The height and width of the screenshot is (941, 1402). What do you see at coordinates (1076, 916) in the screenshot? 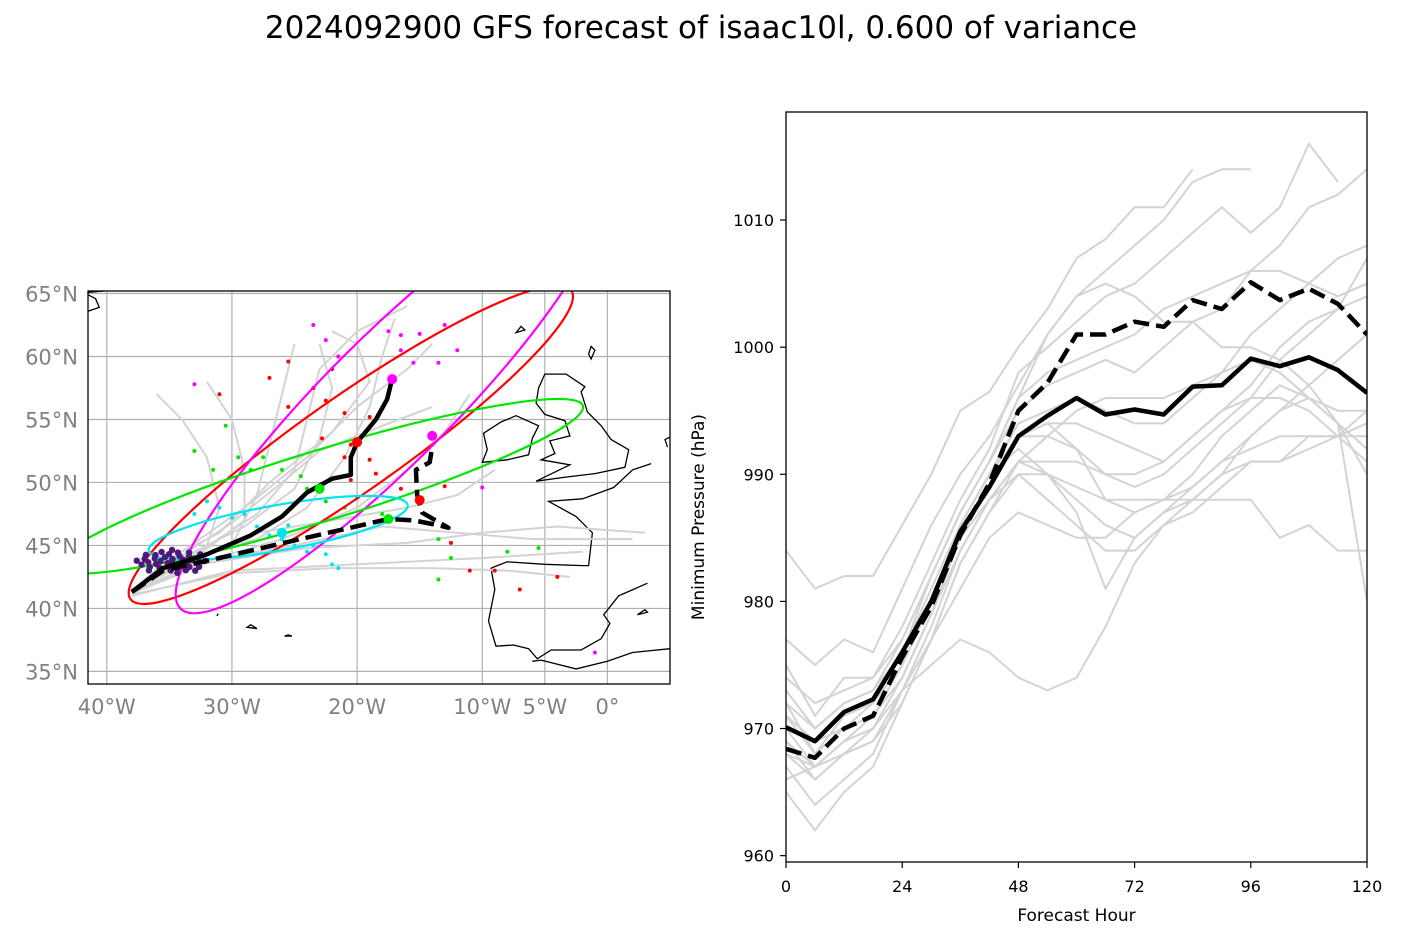
I see `pressure-x-axis-label: Forecast Hour` at bounding box center [1076, 916].